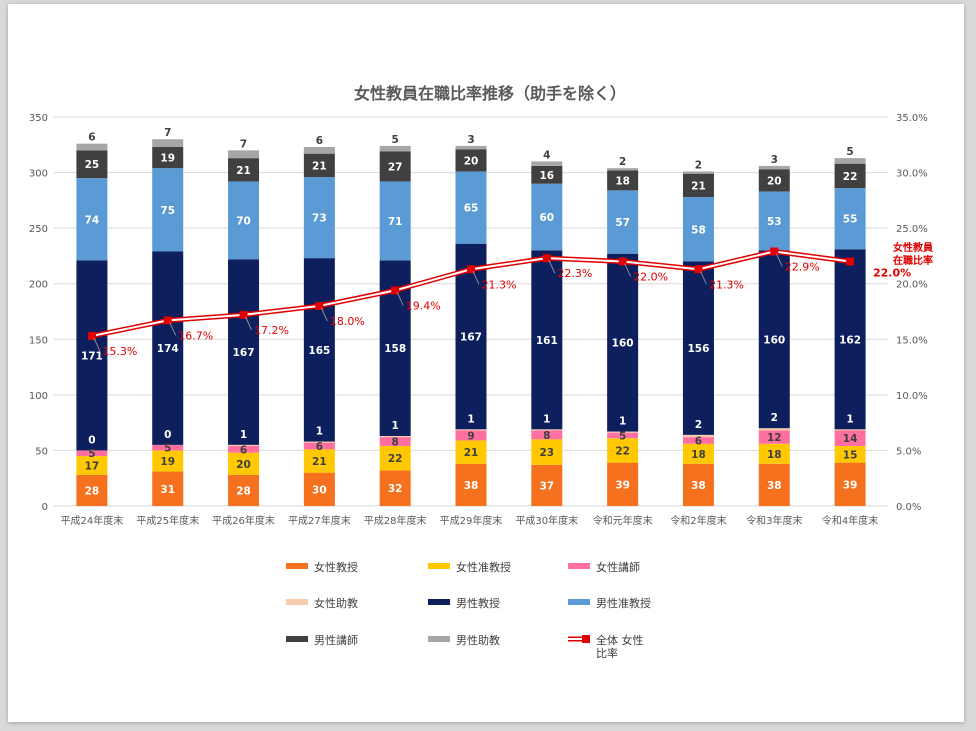 This screenshot has width=976, height=731. What do you see at coordinates (395, 520) in the screenshot?
I see `x-tick-label: 平成28年度末` at bounding box center [395, 520].